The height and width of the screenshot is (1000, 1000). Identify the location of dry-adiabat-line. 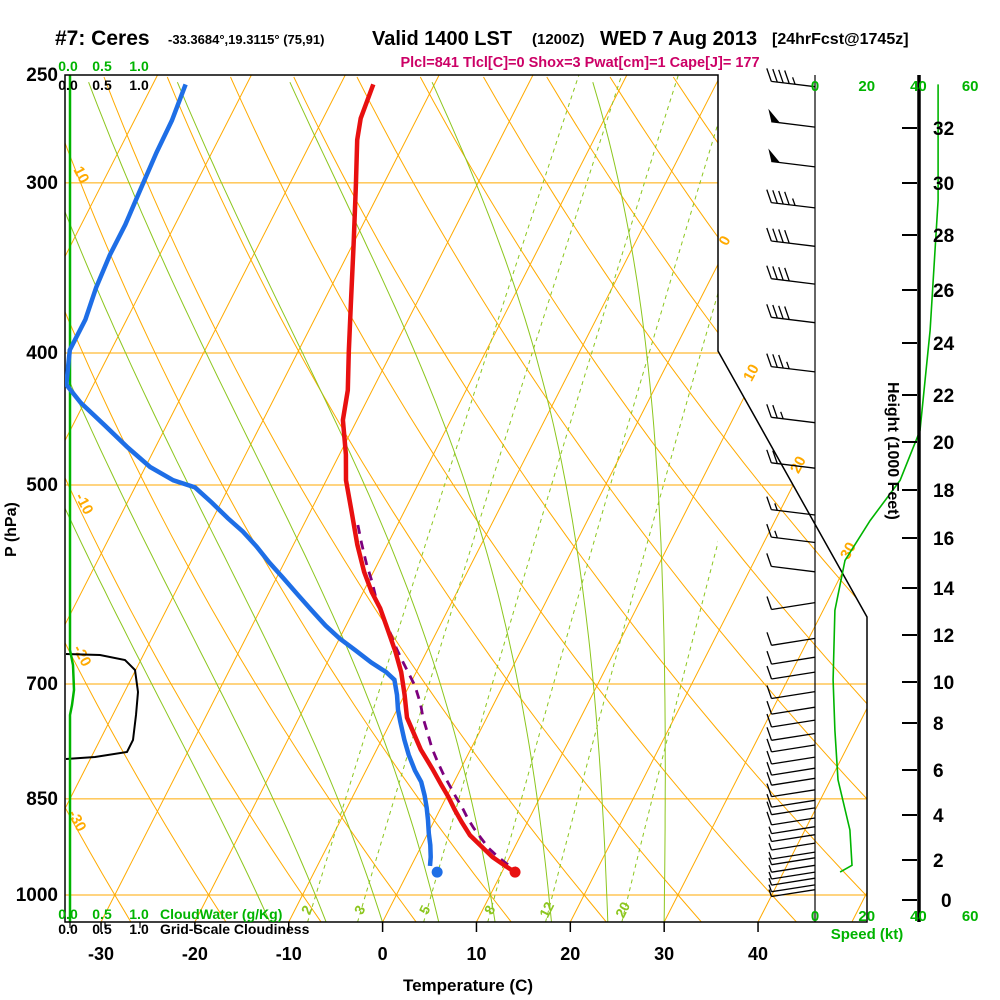
(146, 499).